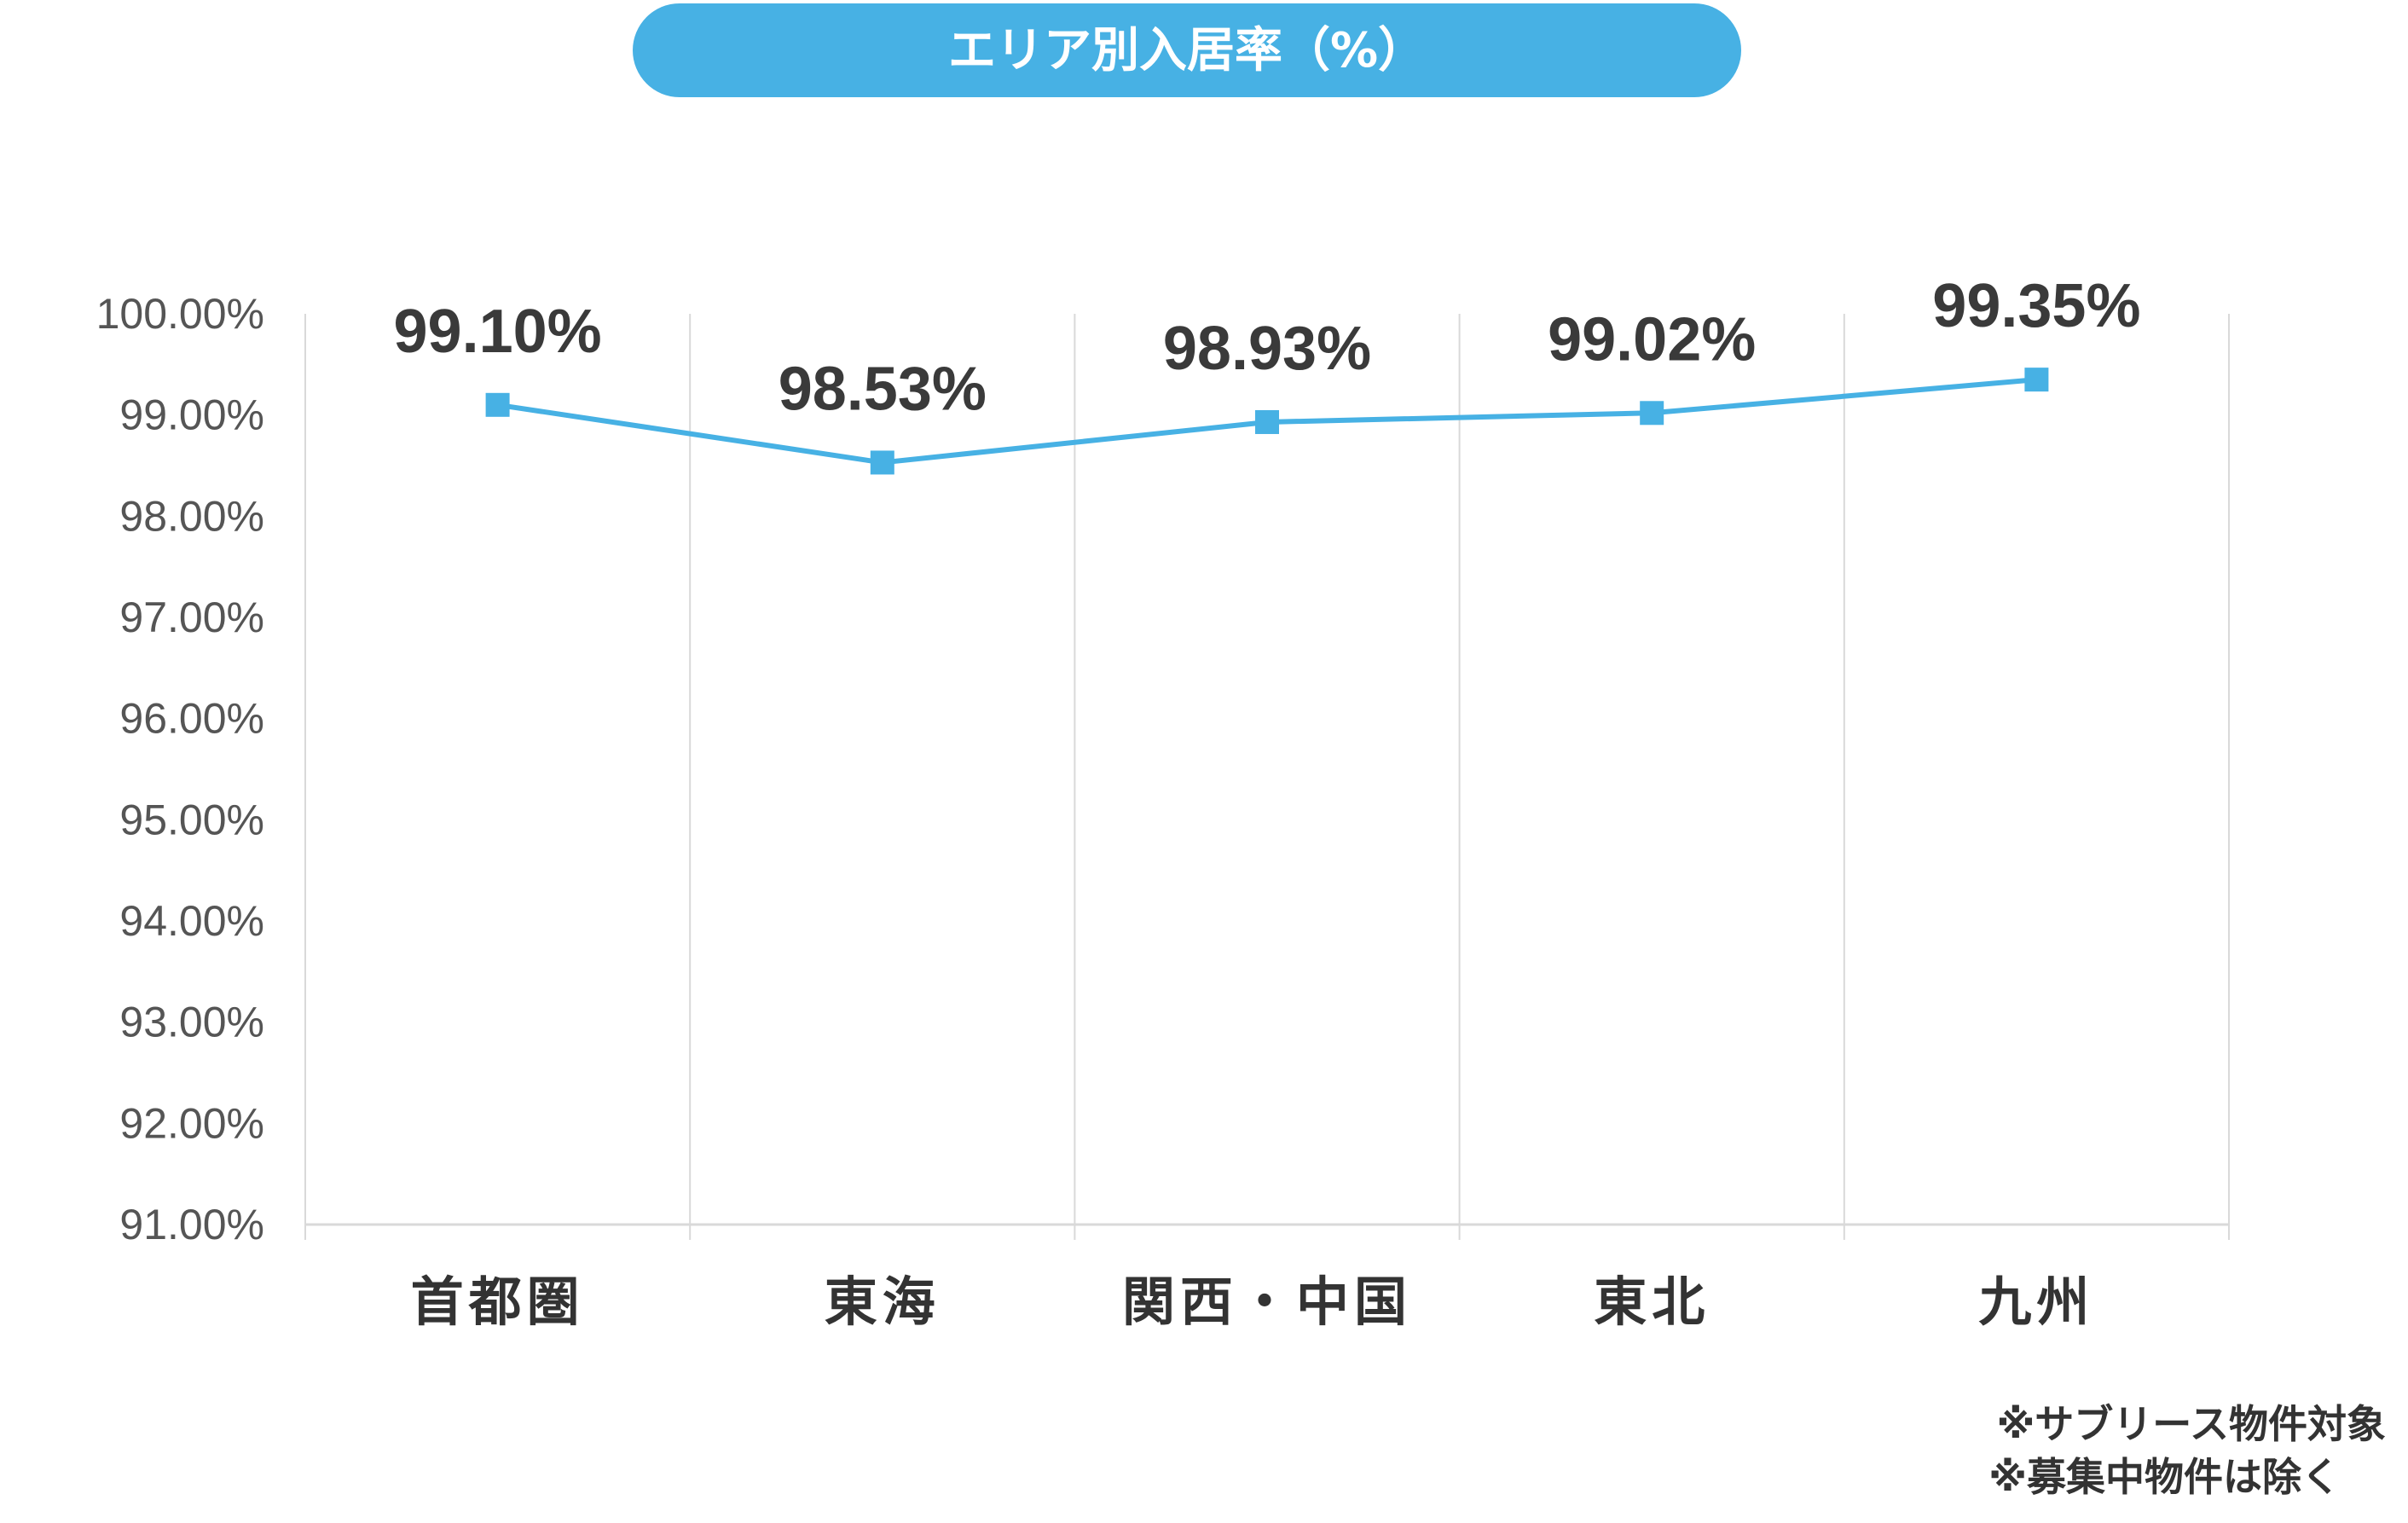 The width and height of the screenshot is (2408, 1523). Describe the element at coordinates (883, 1302) in the screenshot. I see `x-category-label: 東海` at that location.